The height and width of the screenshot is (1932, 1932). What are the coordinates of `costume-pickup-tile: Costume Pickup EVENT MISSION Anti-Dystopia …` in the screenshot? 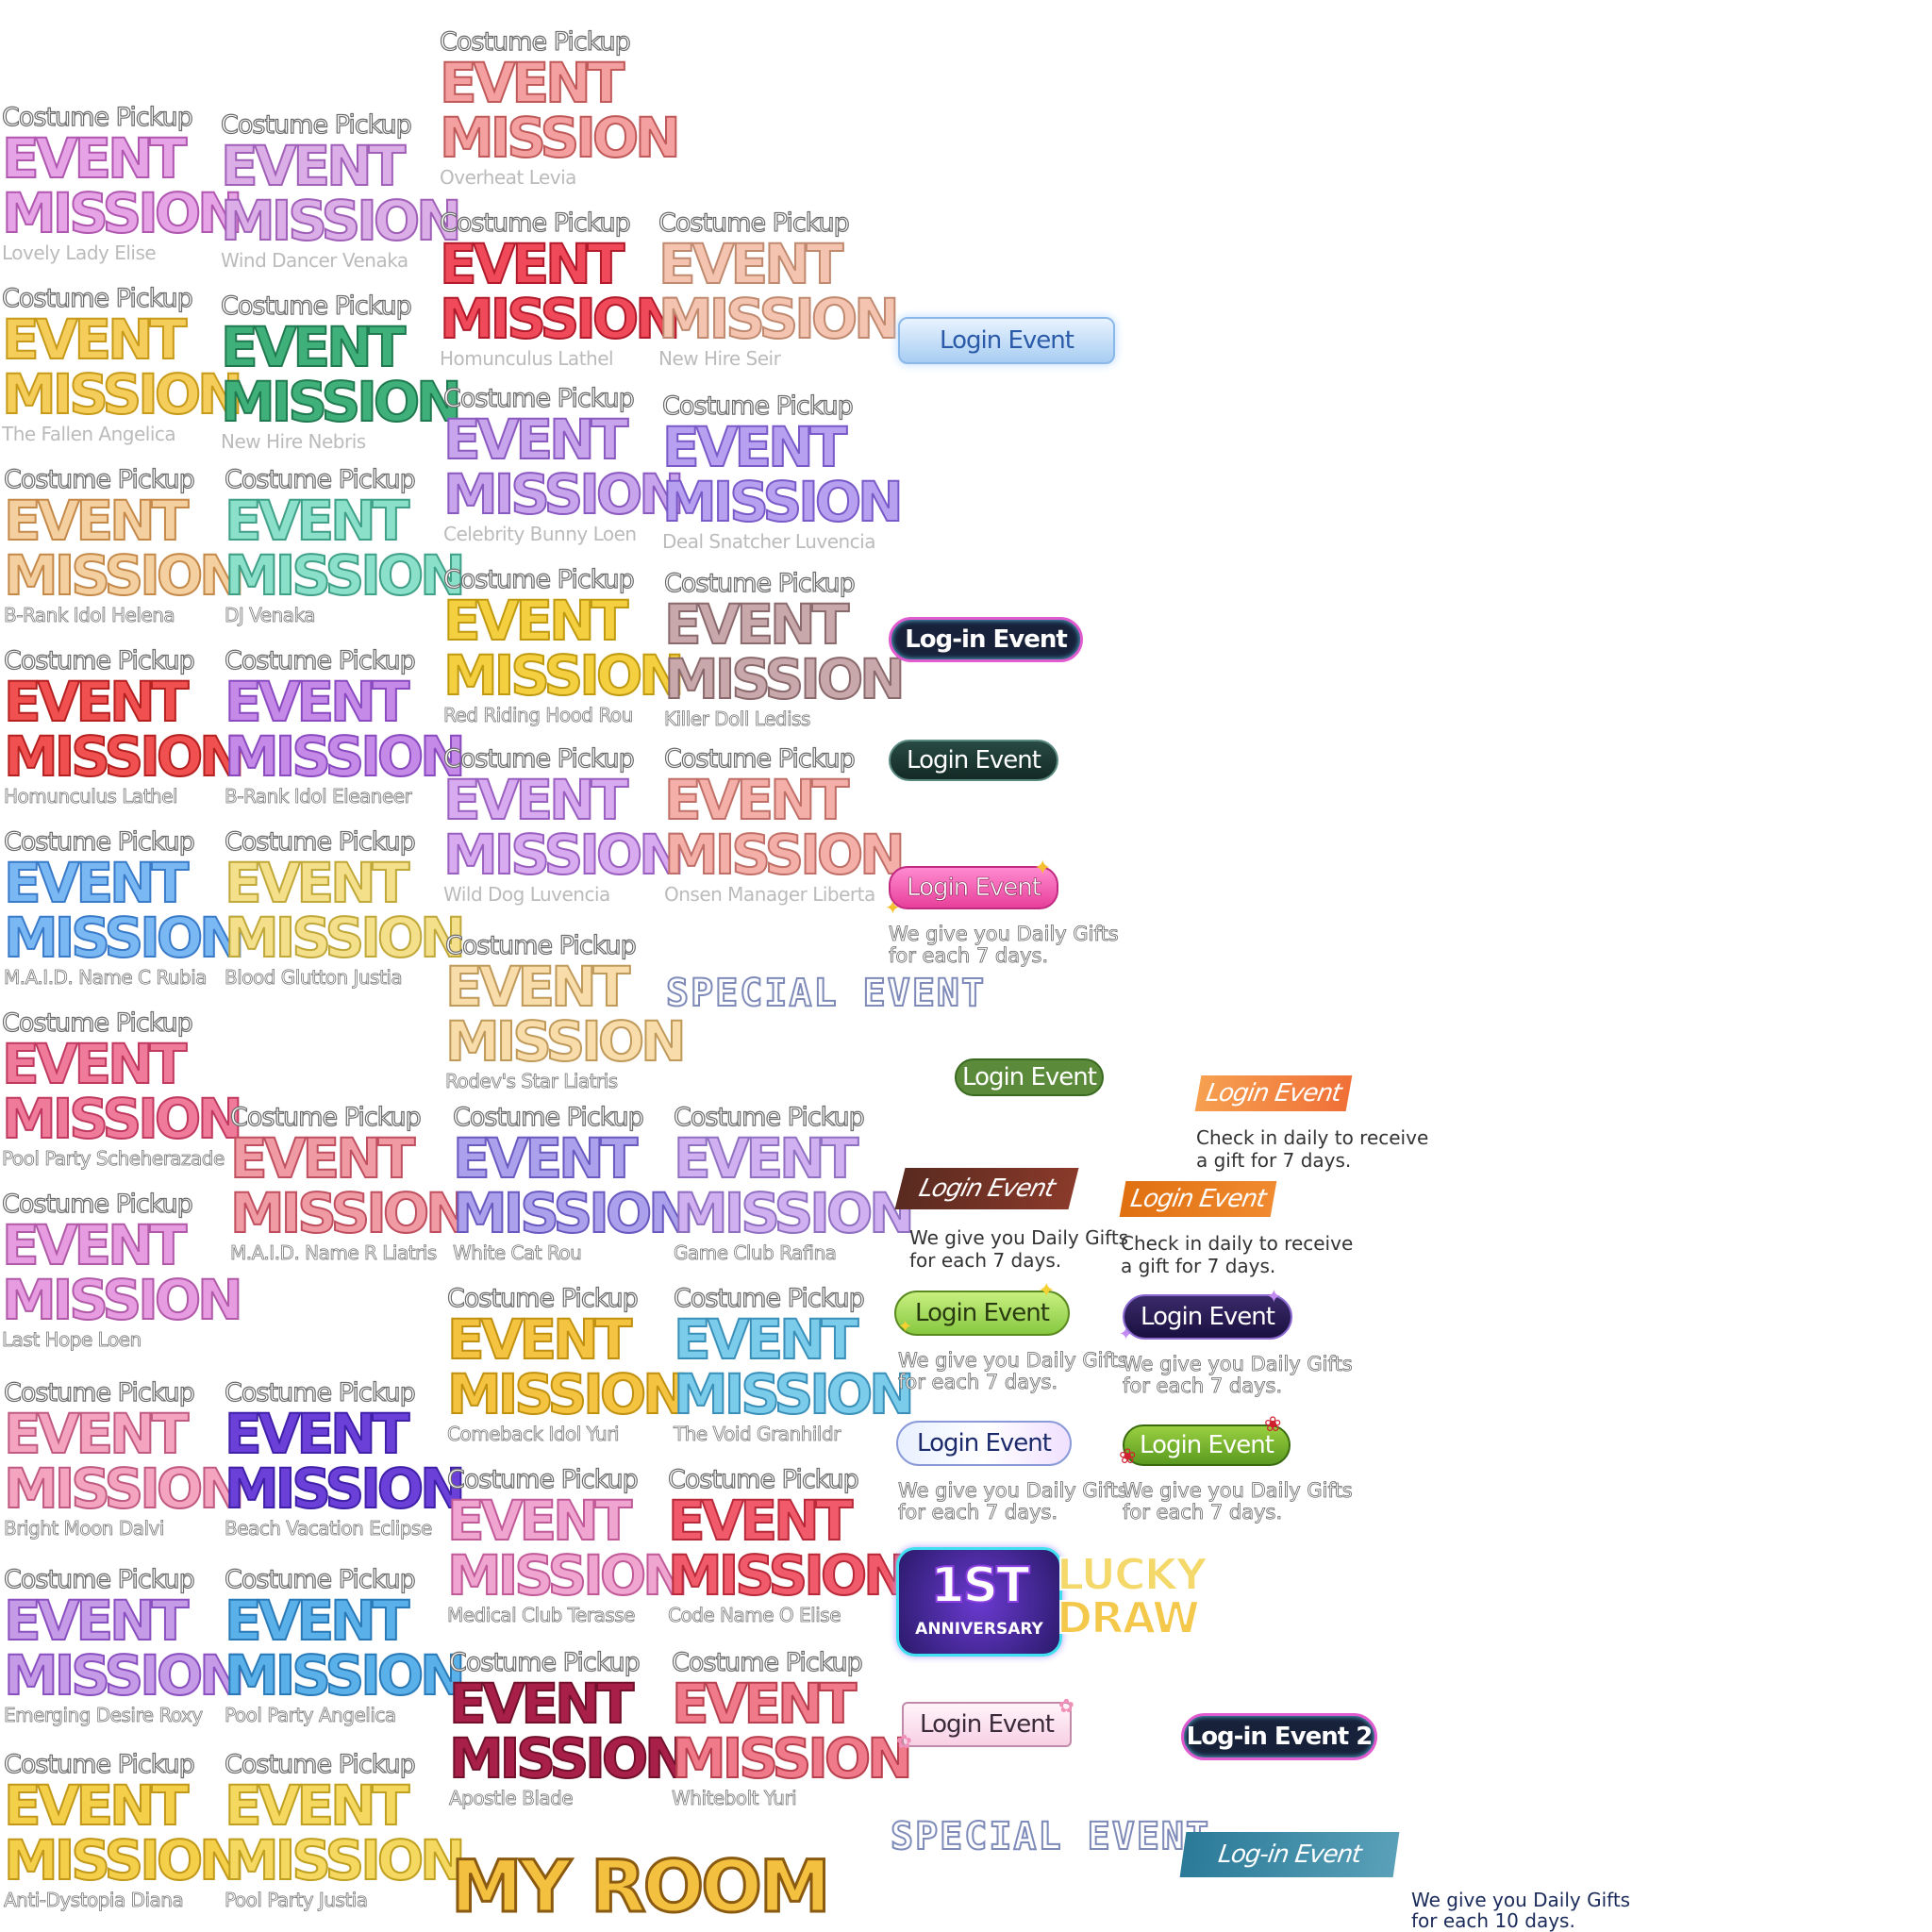 It's located at (125, 1831).